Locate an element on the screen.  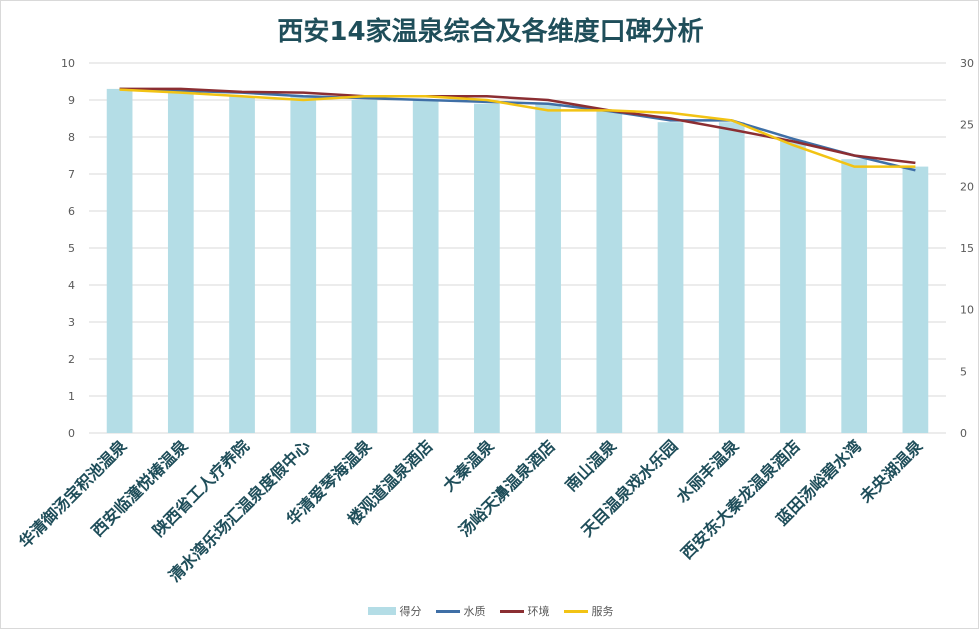
y2-tick-label: 5 is located at coordinates (963, 371).